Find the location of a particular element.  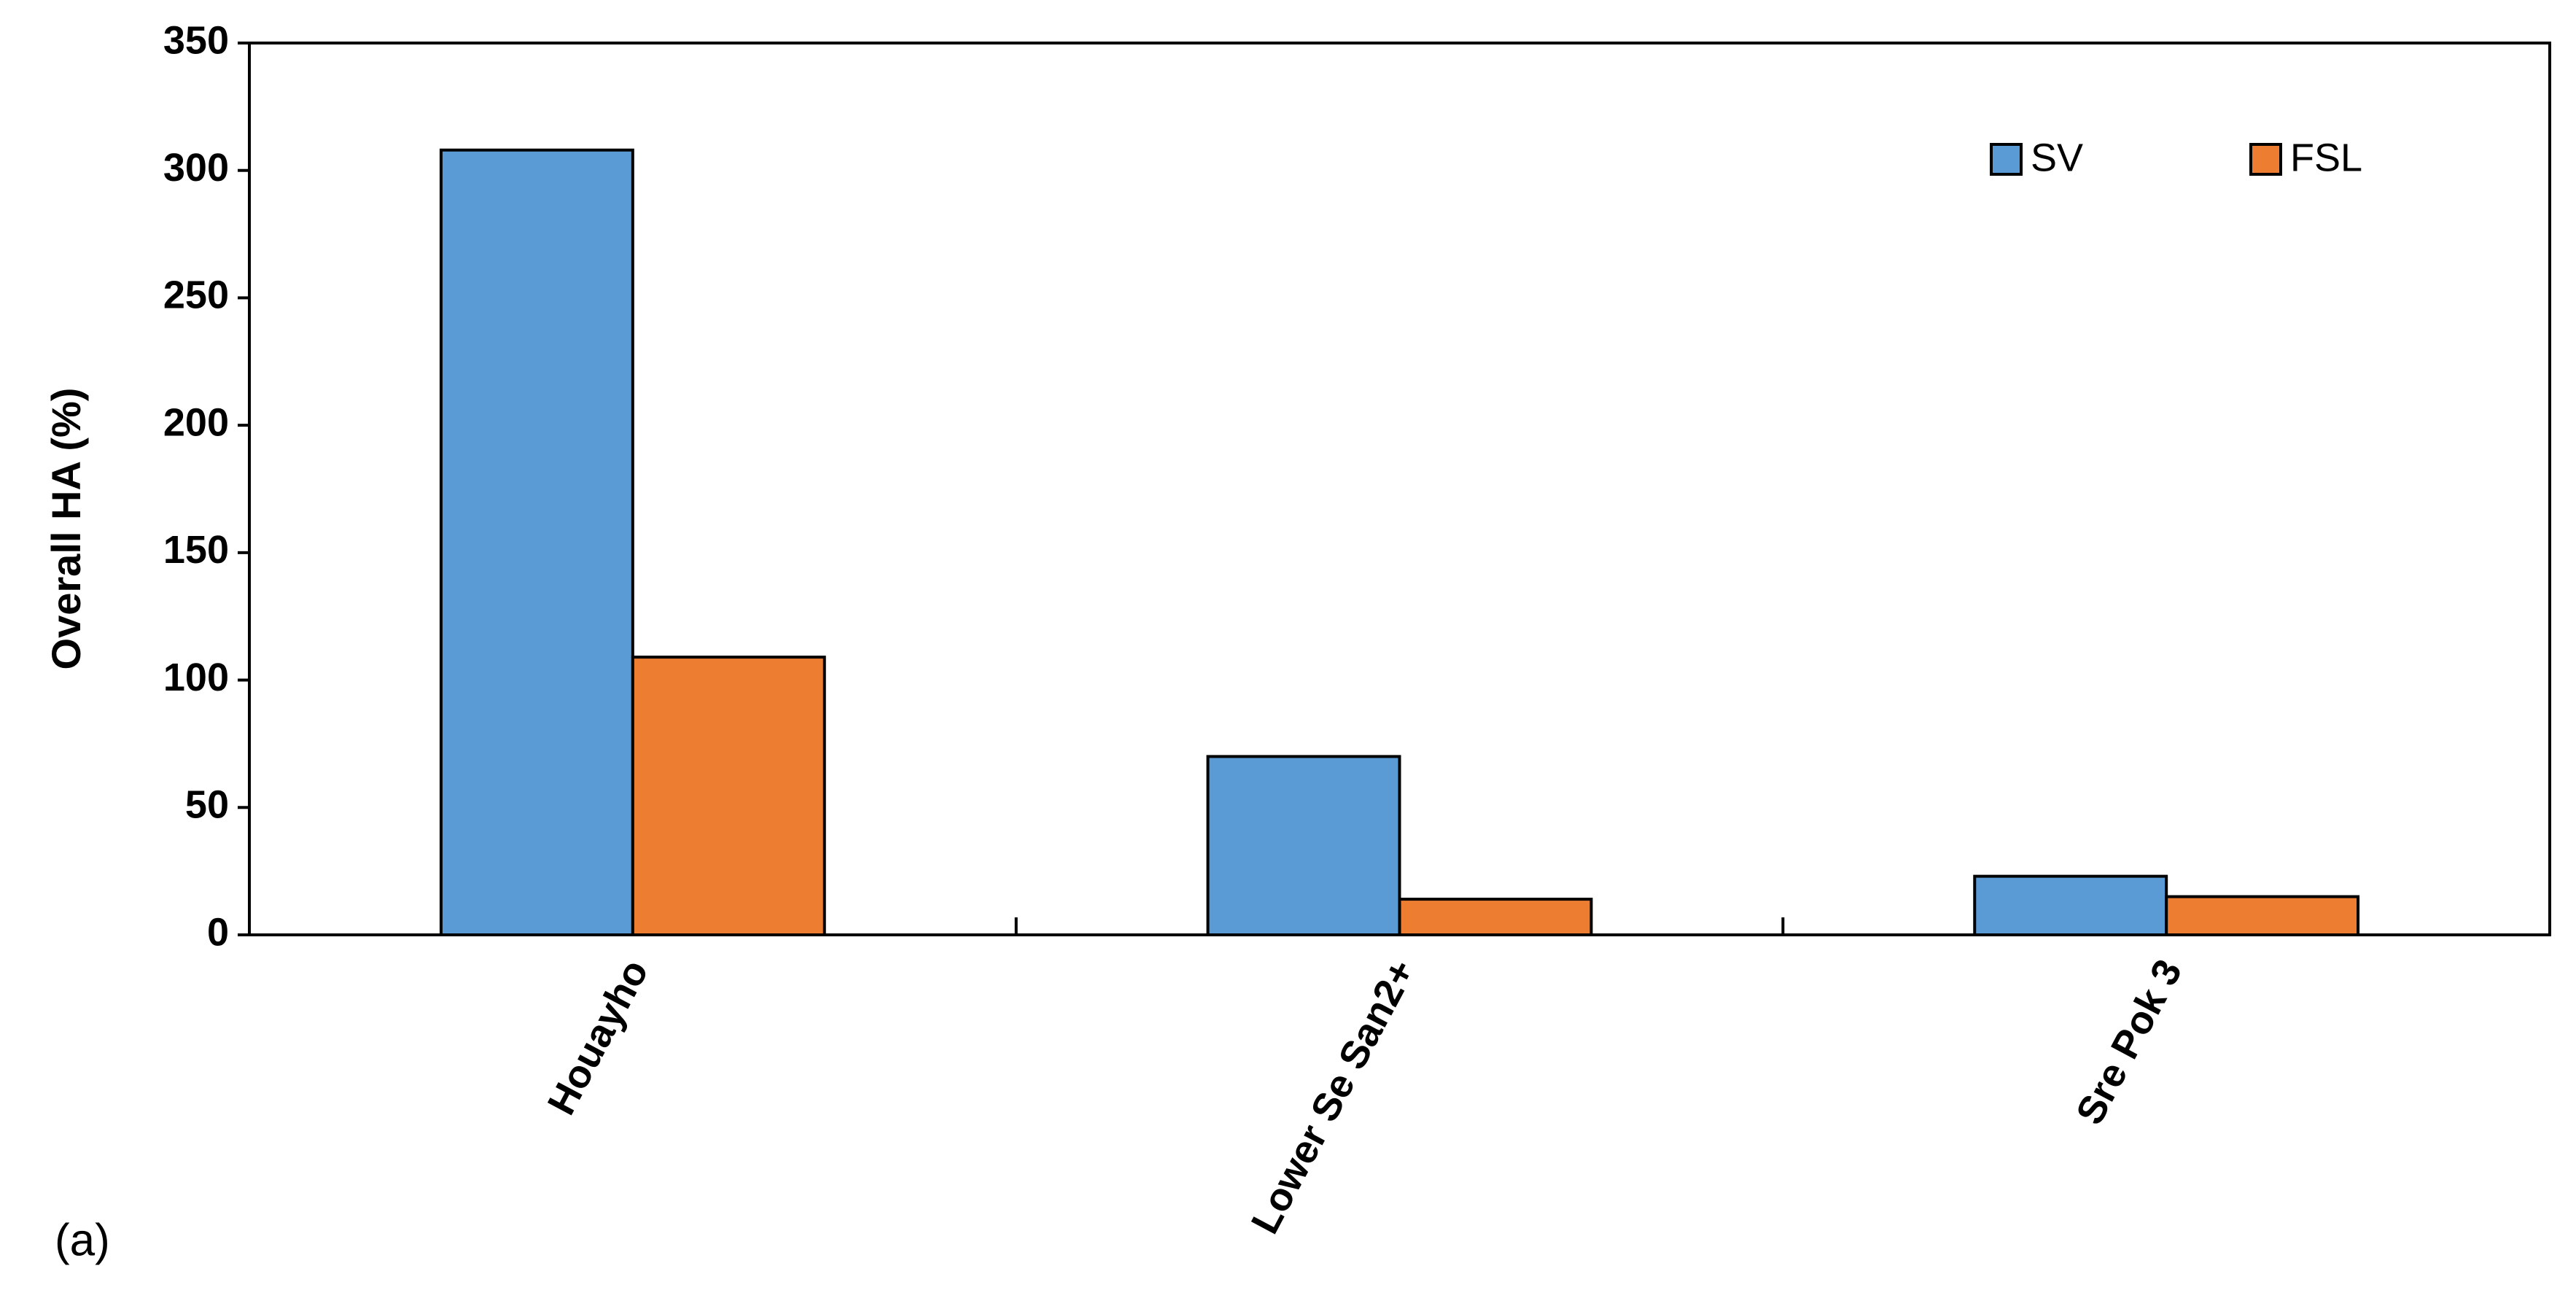

legend-label: SV is located at coordinates (2057, 157).